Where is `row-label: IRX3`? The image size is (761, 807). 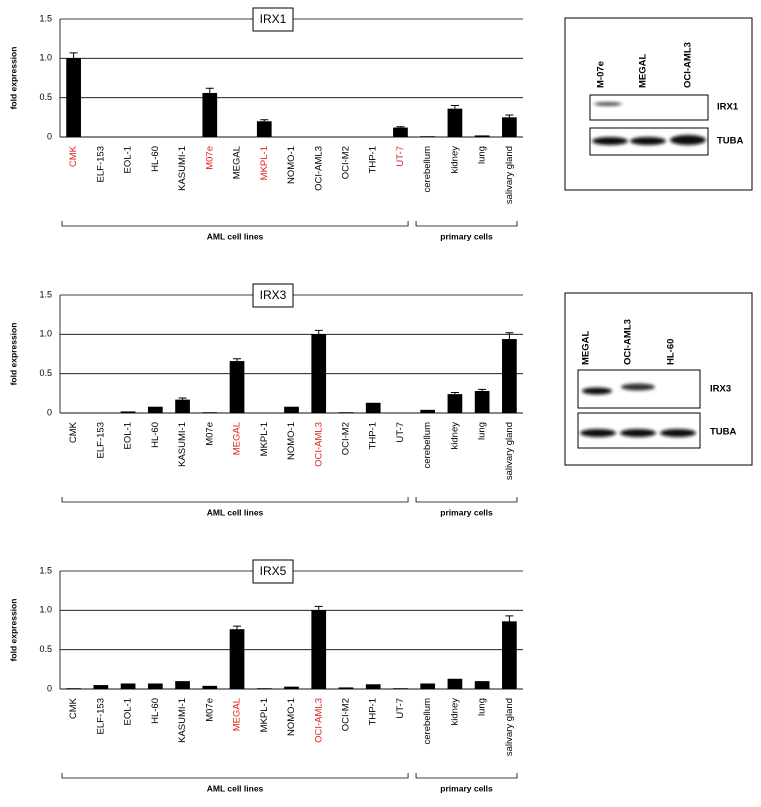
row-label: IRX3 is located at coordinates (720, 389).